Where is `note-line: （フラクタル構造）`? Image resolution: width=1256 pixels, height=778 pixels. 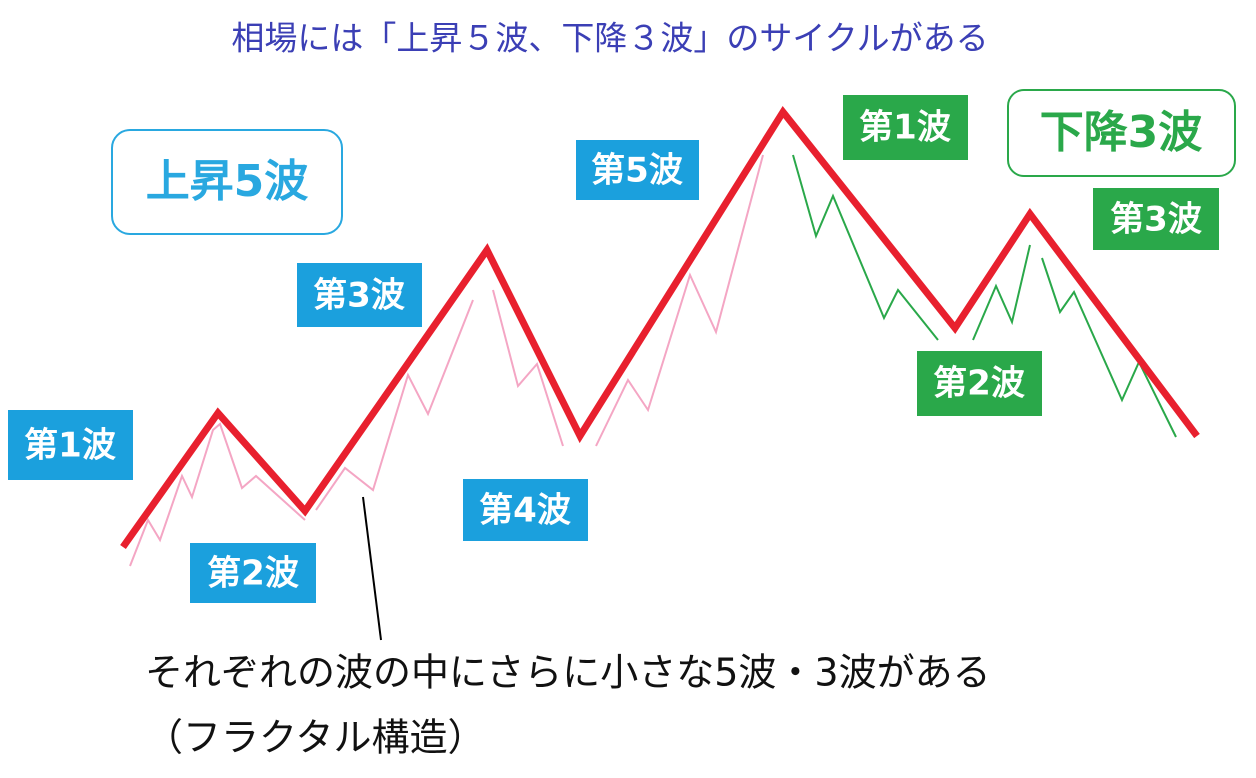
note-line: （フラクタル構造） is located at coordinates (315, 738).